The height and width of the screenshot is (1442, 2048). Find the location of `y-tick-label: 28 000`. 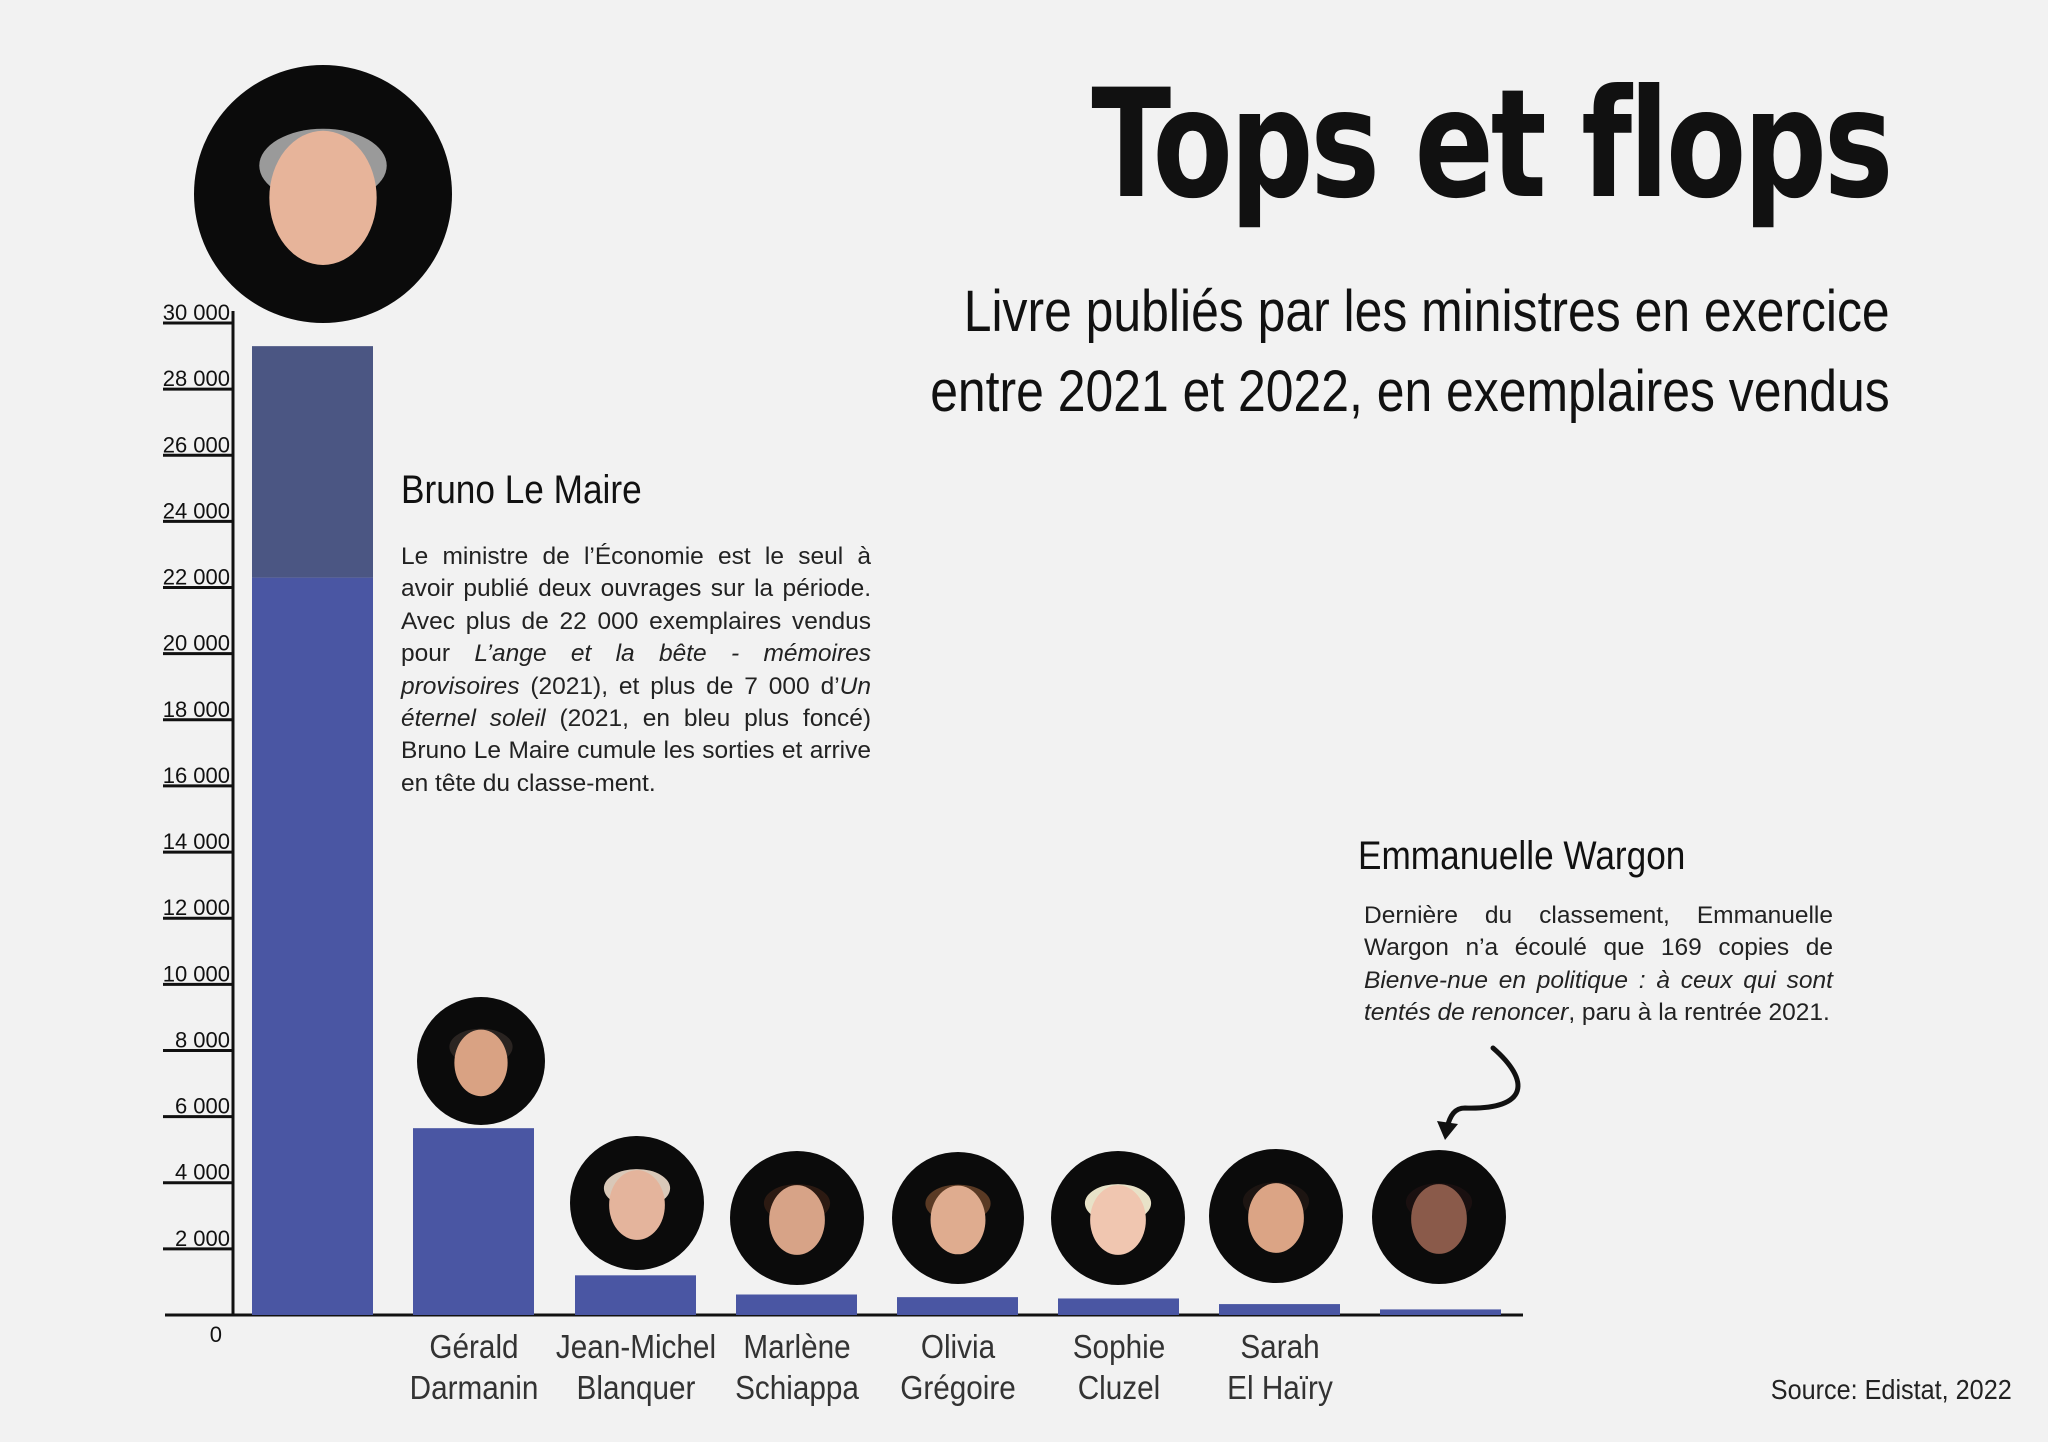

y-tick-label: 28 000 is located at coordinates (196, 378).